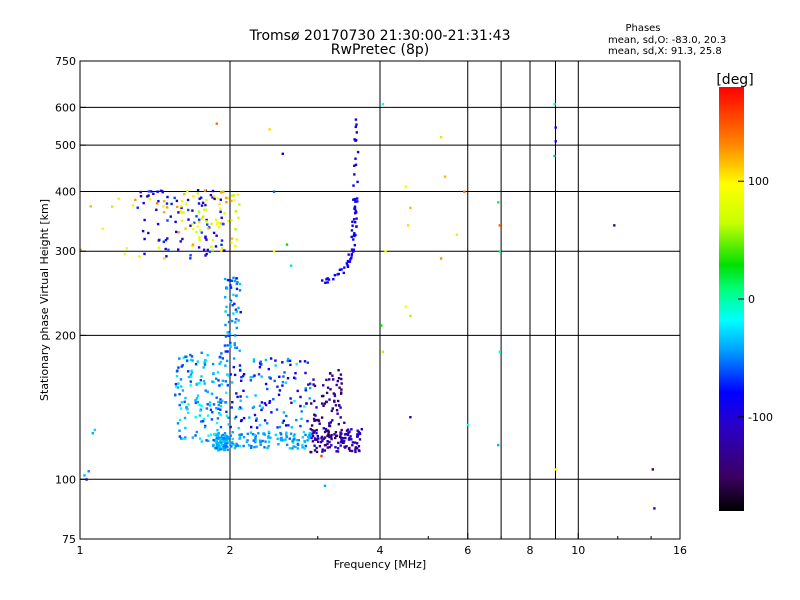 The height and width of the screenshot is (600, 800). I want to click on x-tick-label: 10, so click(578, 550).